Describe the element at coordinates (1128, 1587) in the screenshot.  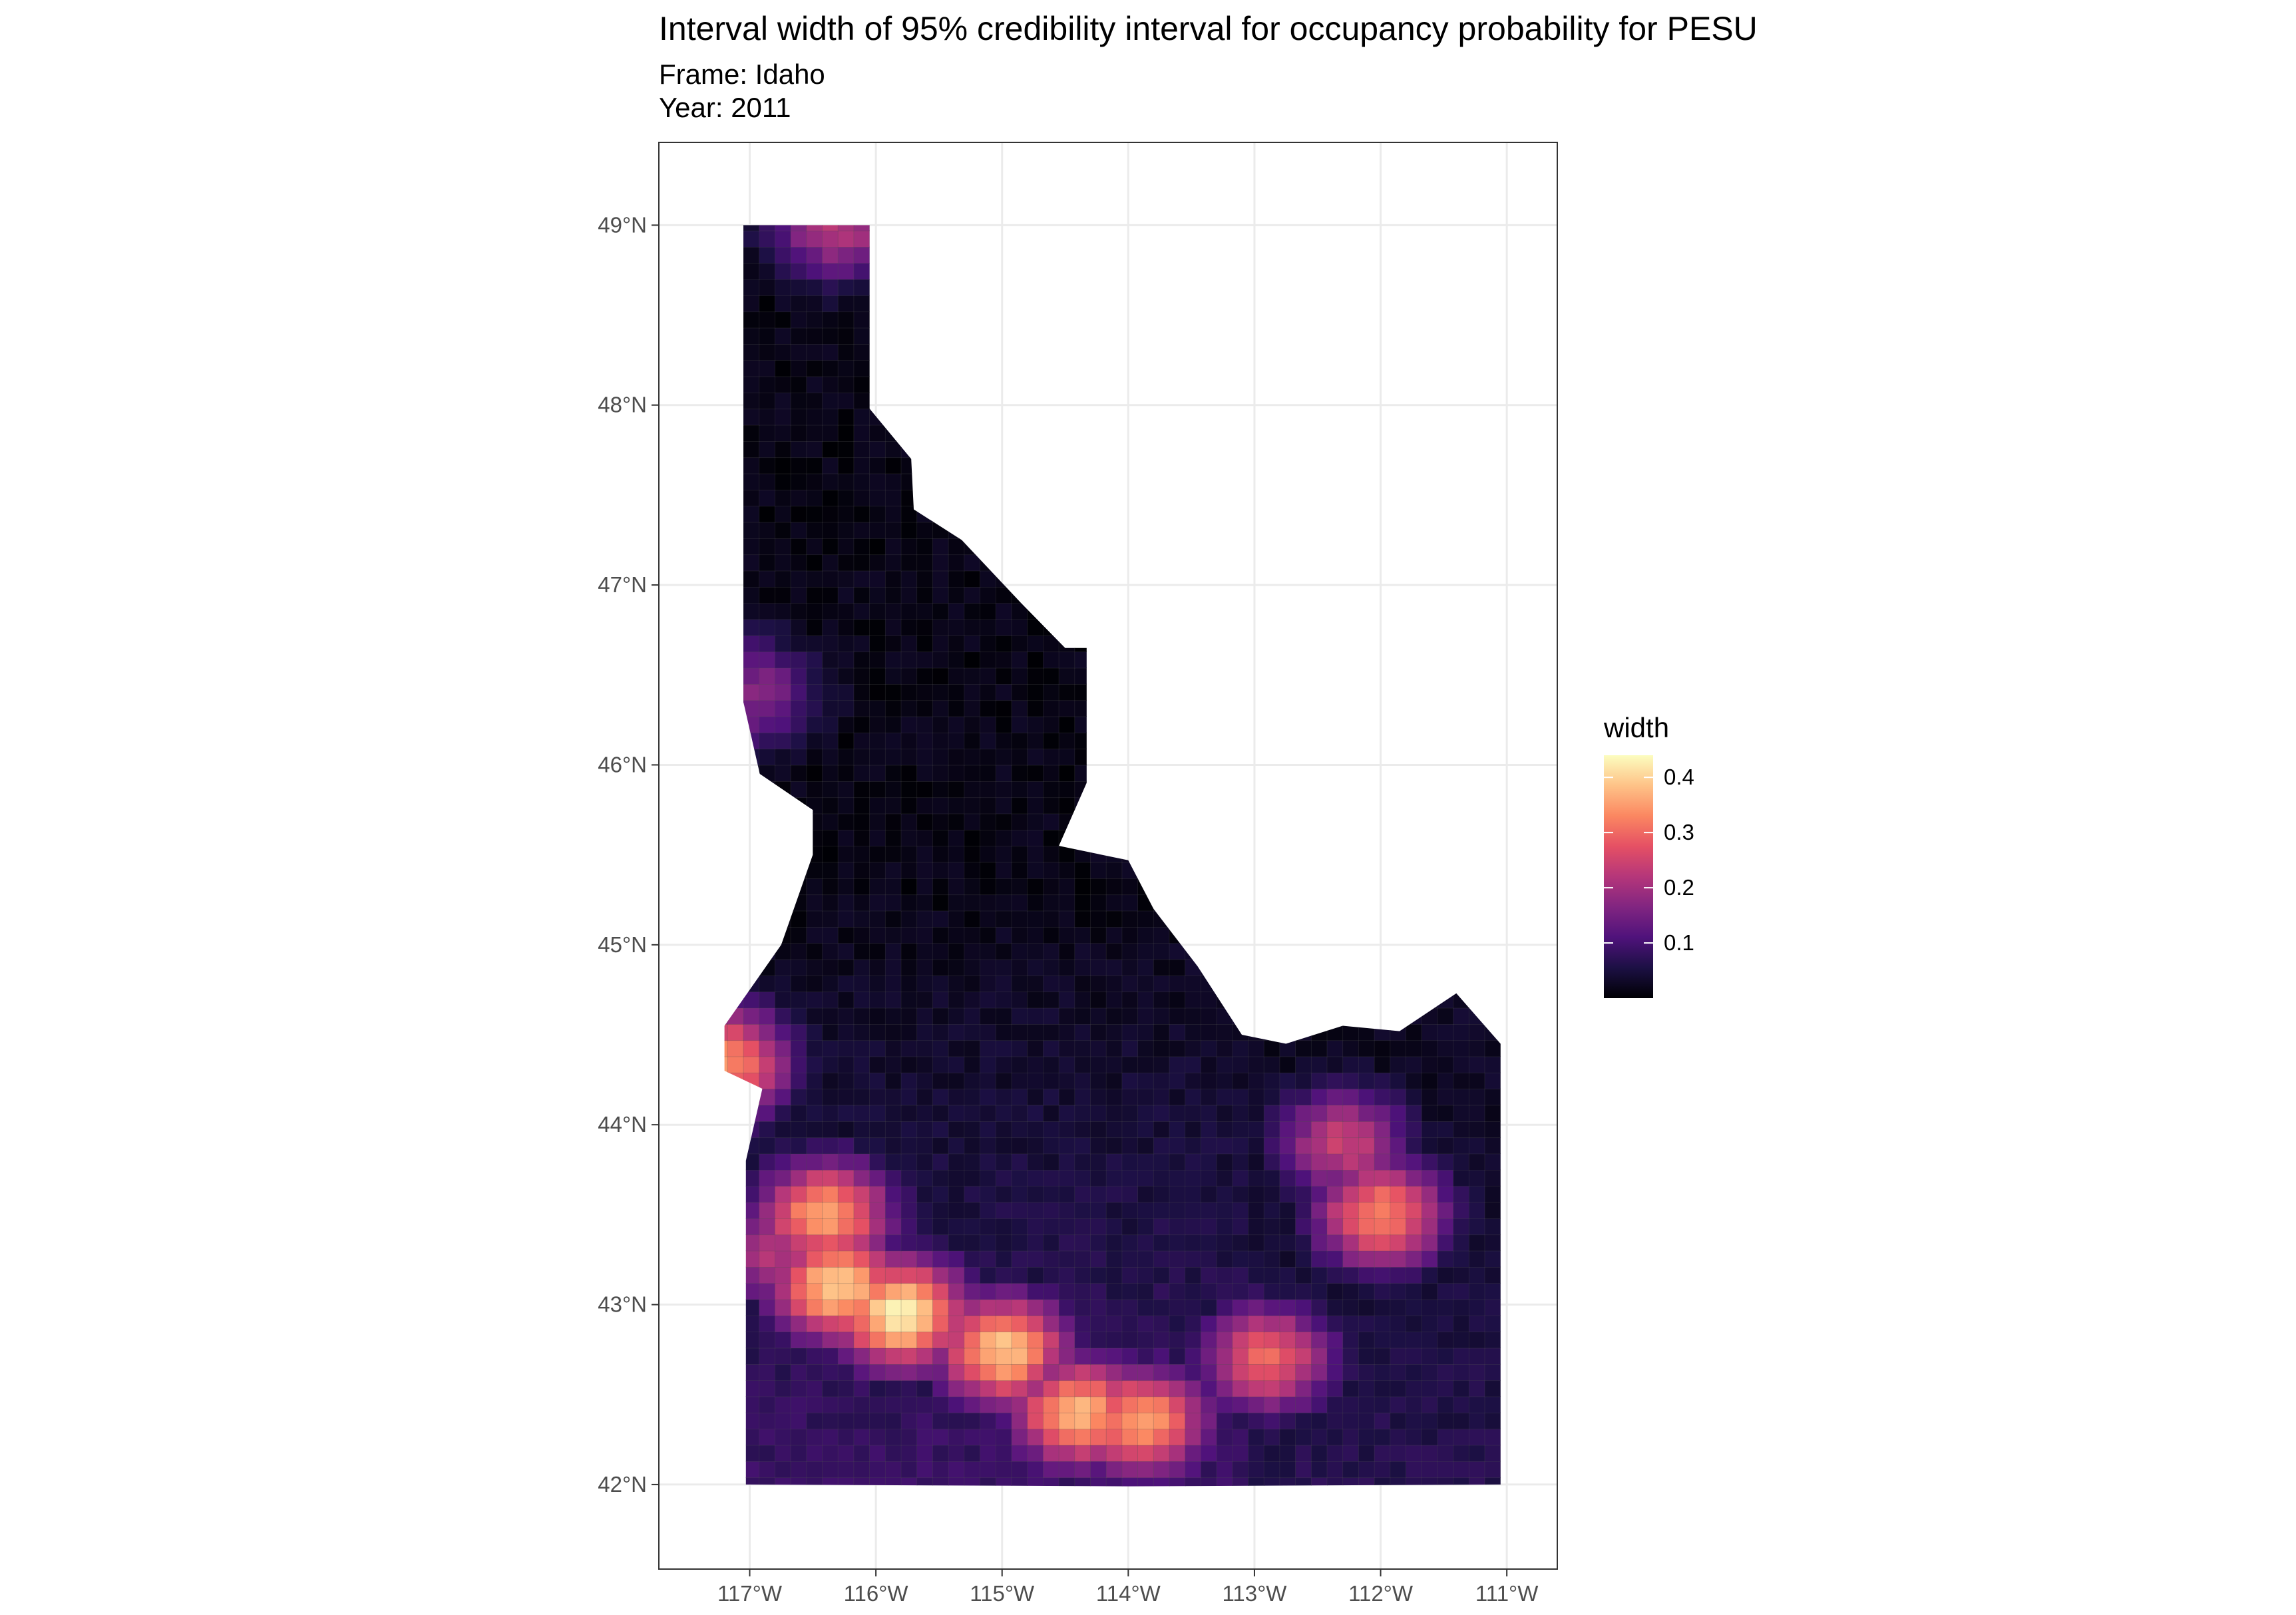
I see `x-axis: 117°W 116°W 115°W 114°W 113°W 112°W 111°W` at that location.